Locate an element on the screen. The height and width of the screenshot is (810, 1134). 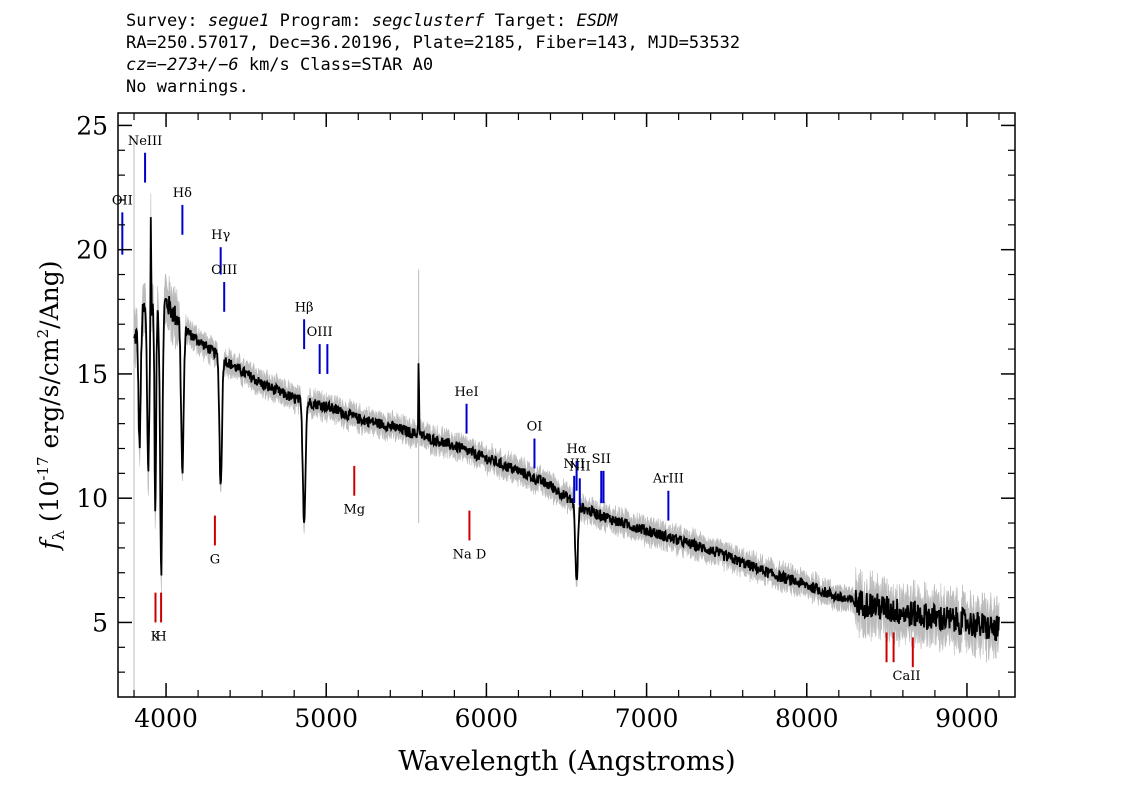
survey-label: Survey: is located at coordinates (162, 21).